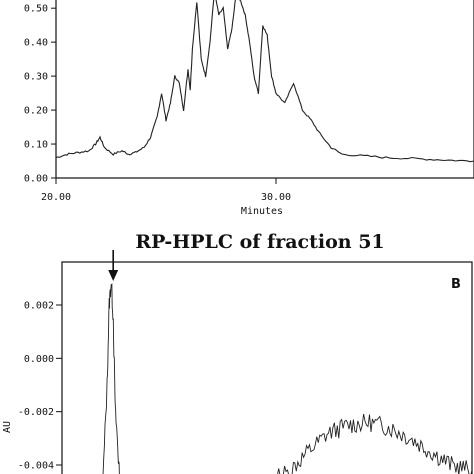 The width and height of the screenshot is (474, 474). I want to click on peak-arrow, so click(113, 265).